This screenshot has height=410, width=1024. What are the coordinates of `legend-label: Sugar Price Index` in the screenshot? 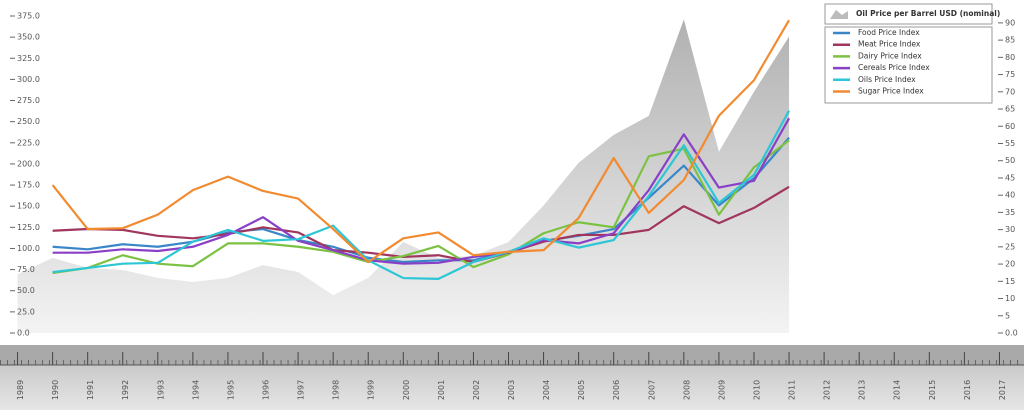 It's located at (891, 91).